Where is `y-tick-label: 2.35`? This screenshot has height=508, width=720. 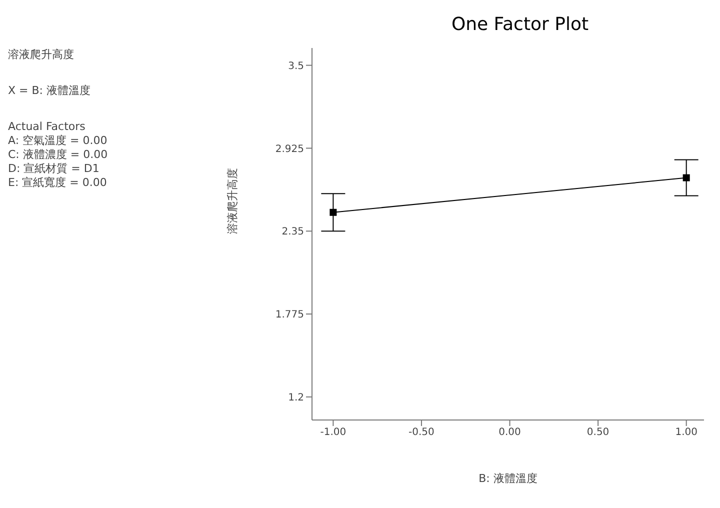
y-tick-label: 2.35 is located at coordinates (293, 232).